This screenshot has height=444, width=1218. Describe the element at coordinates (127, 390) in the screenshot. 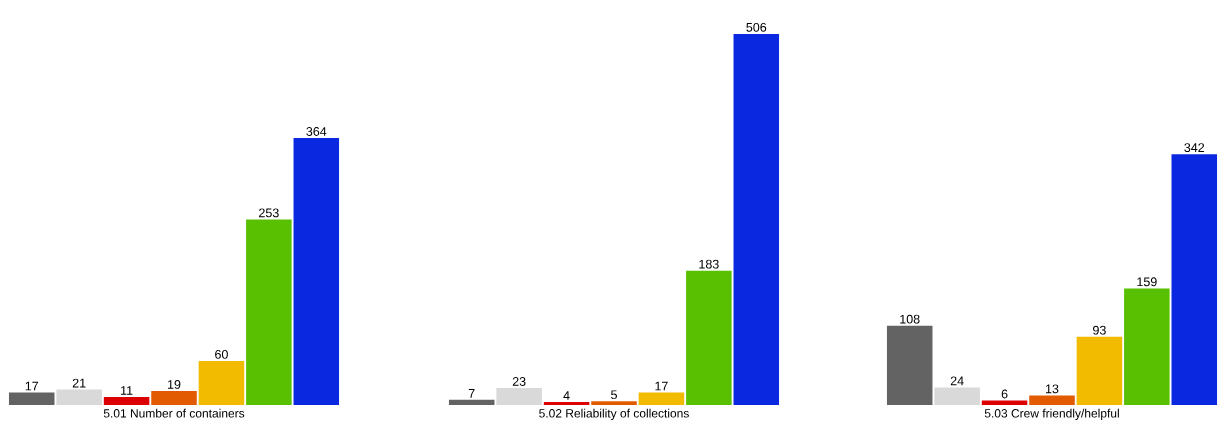

I see `data-label: 11` at that location.